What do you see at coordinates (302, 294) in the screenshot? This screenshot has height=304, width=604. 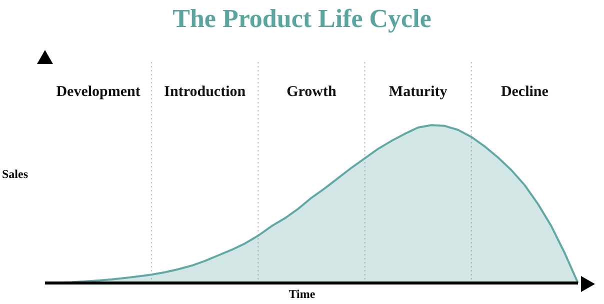 I see `x-axis-title: Time` at bounding box center [302, 294].